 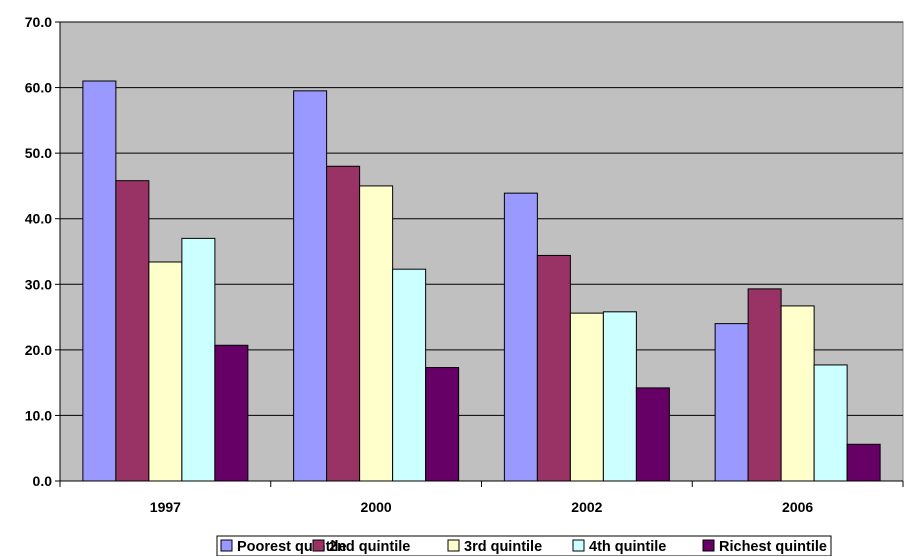 I want to click on bar-2nd-quintile-2000, so click(x=343, y=323).